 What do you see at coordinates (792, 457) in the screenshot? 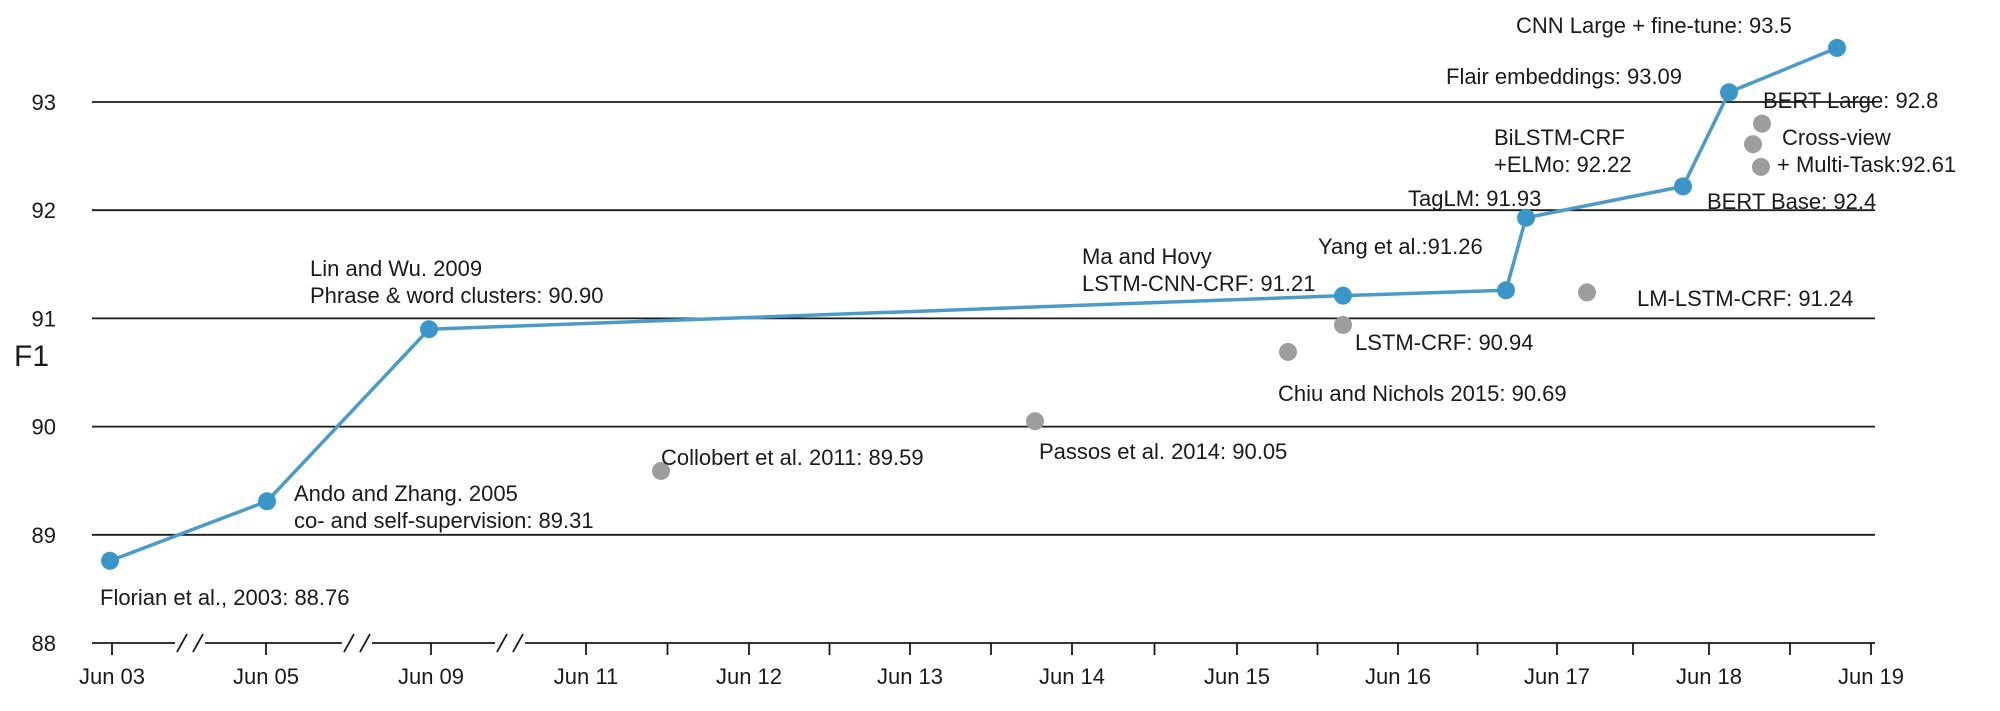
I see `point-annotation: Collobert et al. 2011: 89.59` at bounding box center [792, 457].